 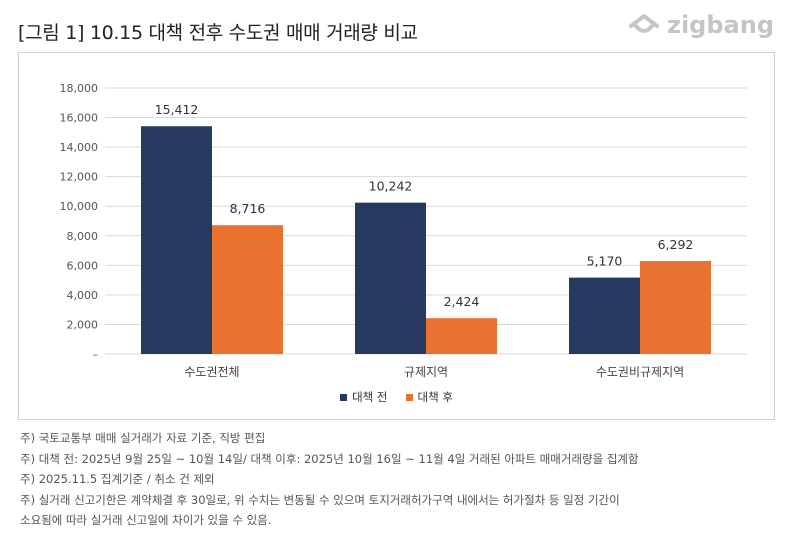 What do you see at coordinates (370, 397) in the screenshot?
I see `legend-label-before: 대책 전` at bounding box center [370, 397].